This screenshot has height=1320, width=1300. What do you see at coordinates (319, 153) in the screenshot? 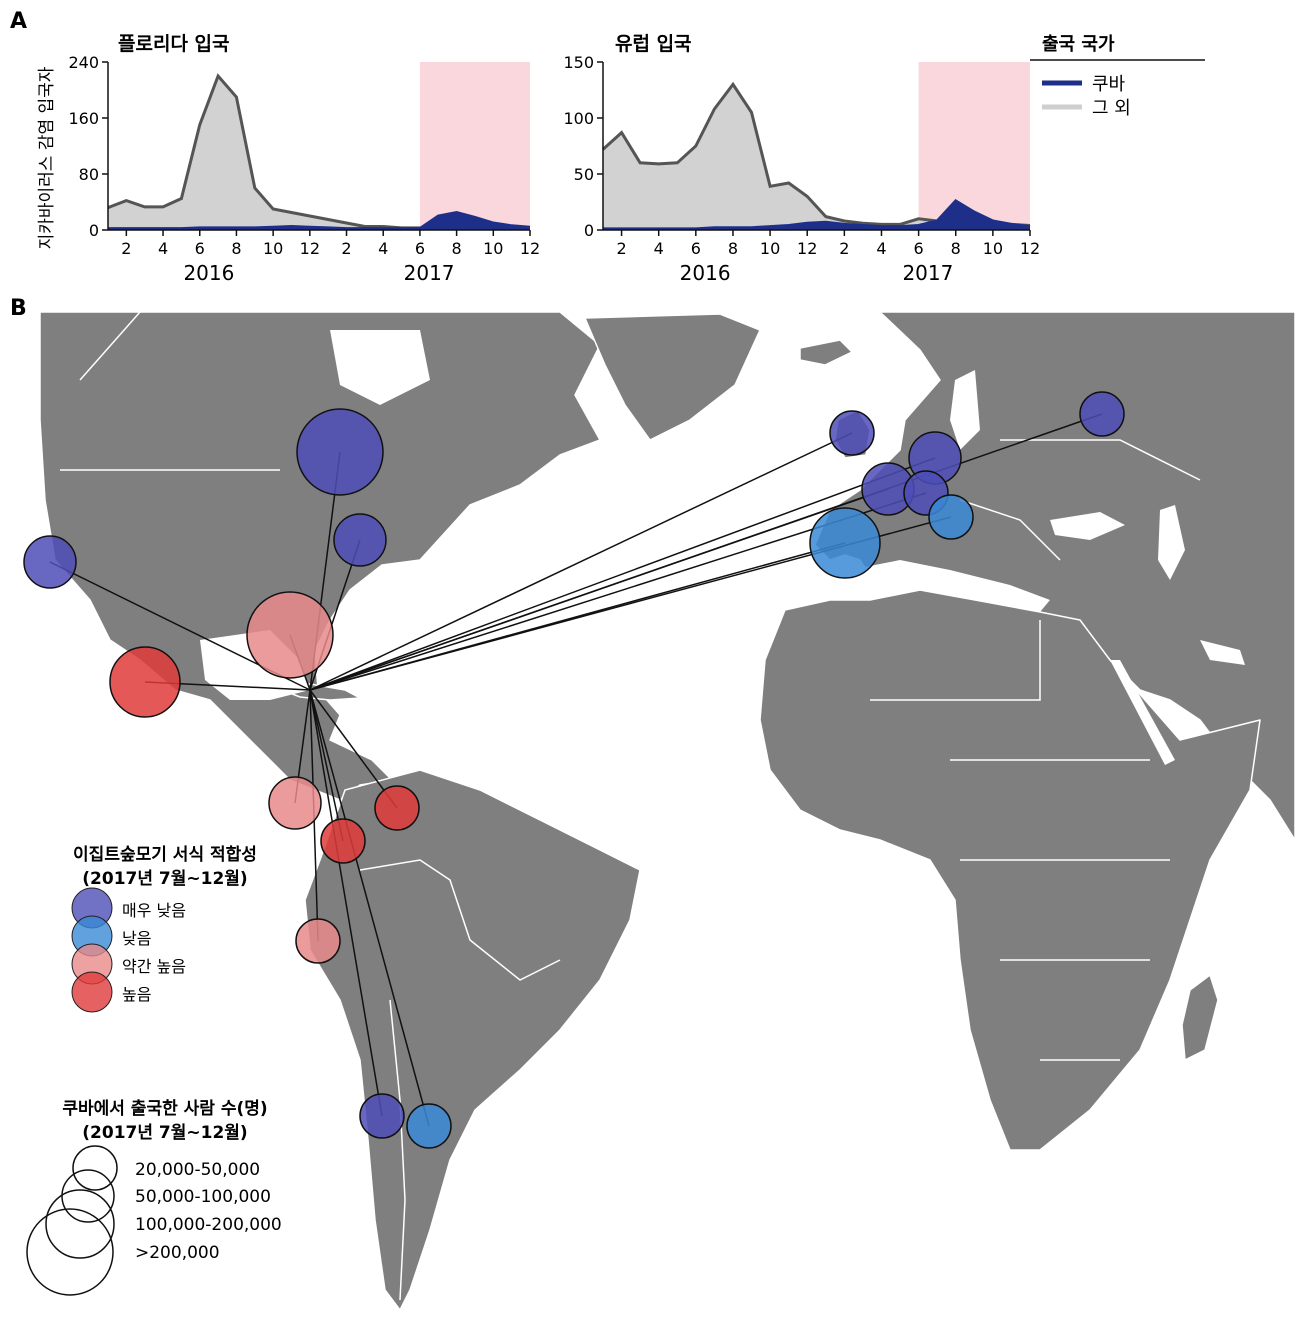
I see `series-other-area` at bounding box center [319, 153].